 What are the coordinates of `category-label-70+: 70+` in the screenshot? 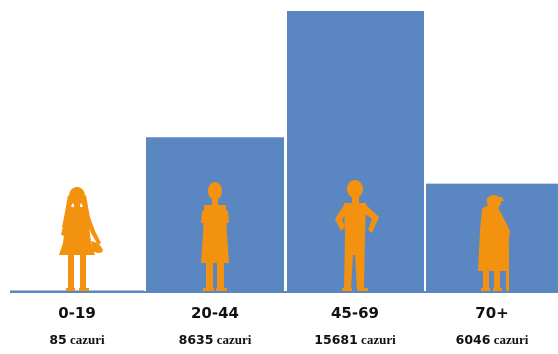 It's located at (491, 313).